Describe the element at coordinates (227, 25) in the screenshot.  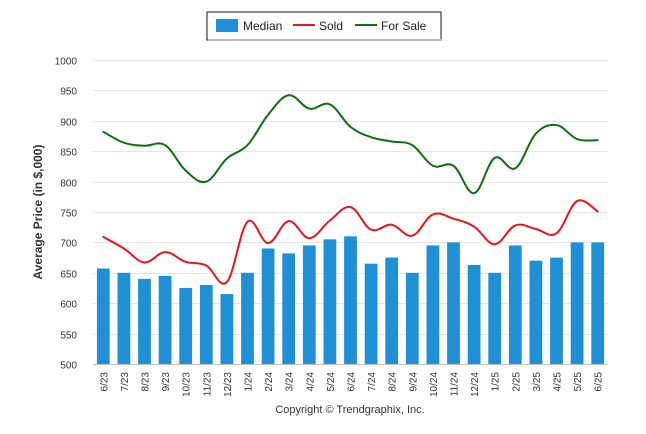
I see `legend-median-swatch` at that location.